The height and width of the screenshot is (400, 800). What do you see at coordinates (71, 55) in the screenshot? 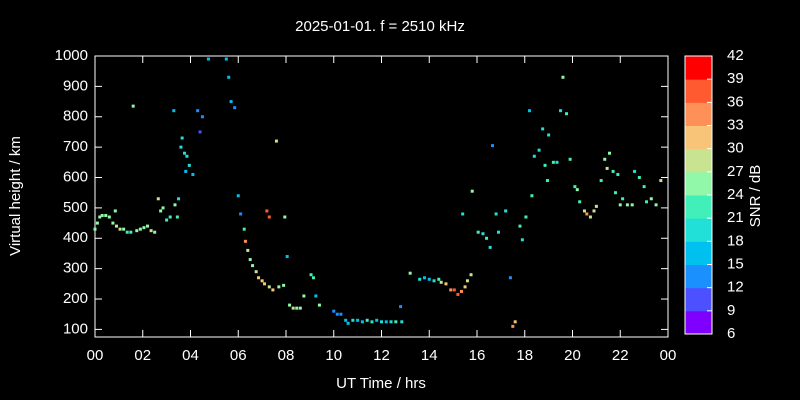
I see `y-tick-label: 1000` at bounding box center [71, 55].